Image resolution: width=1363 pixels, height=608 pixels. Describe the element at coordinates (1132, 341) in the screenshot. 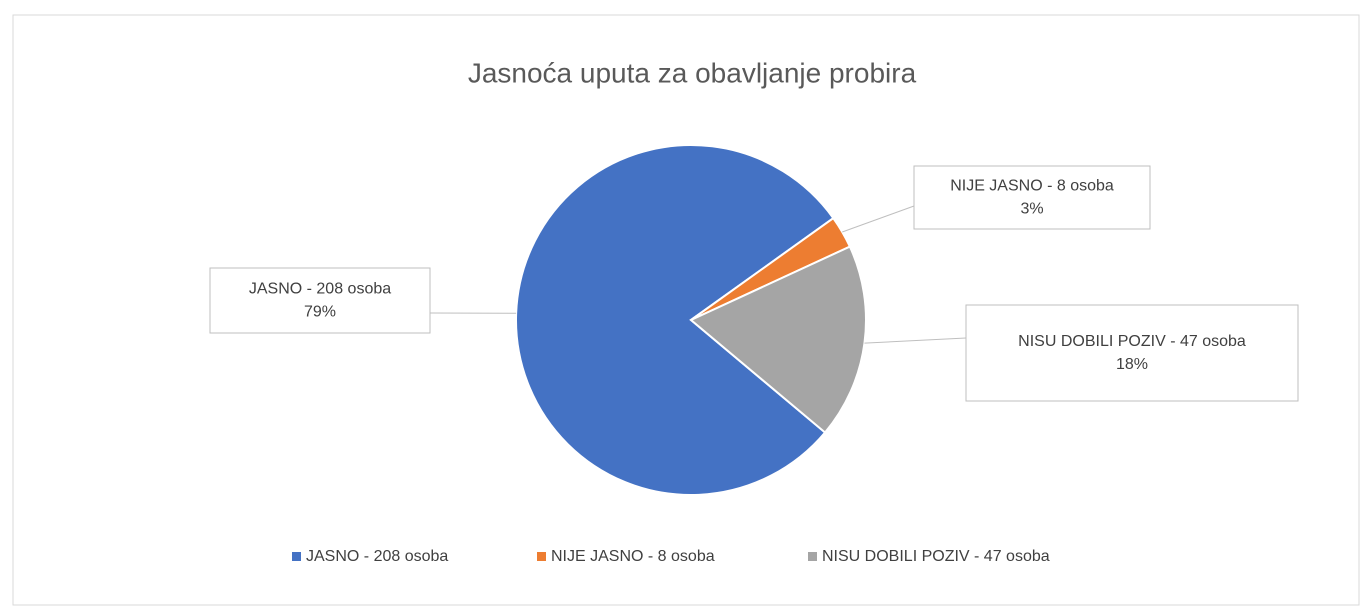

I see `data-label-name: NISU DOBILI POZIV - 47 osoba` at that location.